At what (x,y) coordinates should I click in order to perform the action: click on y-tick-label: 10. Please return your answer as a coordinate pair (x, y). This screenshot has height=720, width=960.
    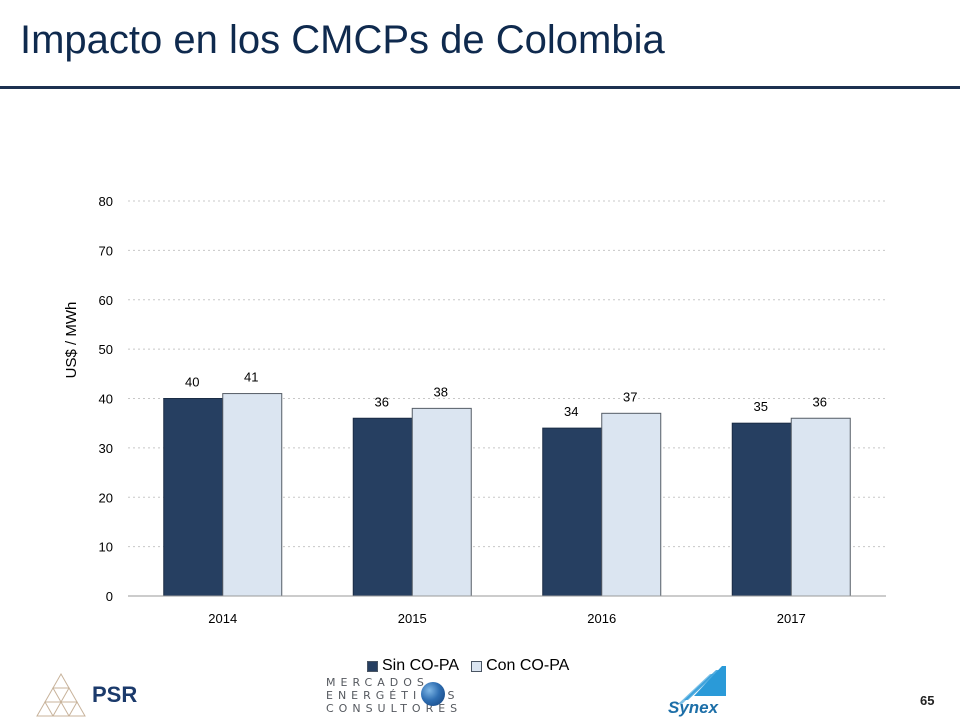
    Looking at the image, I should click on (106, 547).